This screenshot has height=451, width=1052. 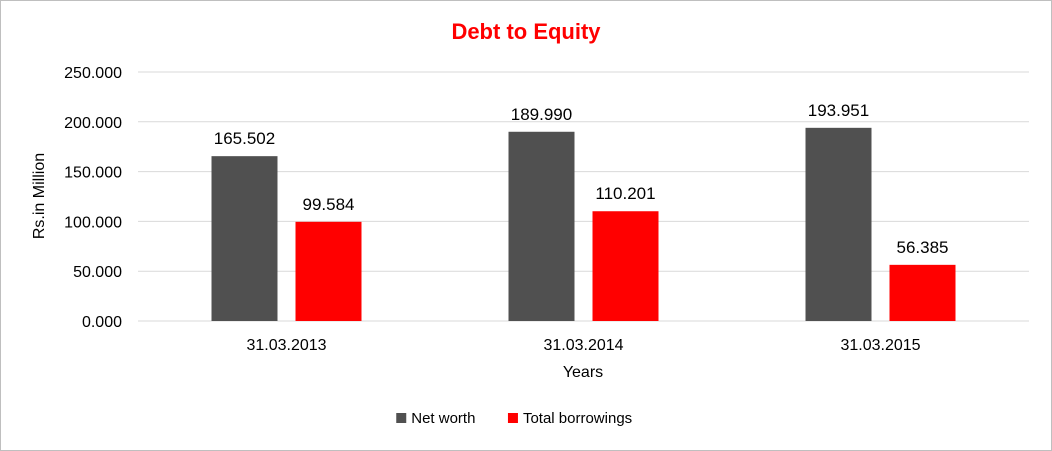 What do you see at coordinates (93, 222) in the screenshot?
I see `y-tick-label: 100.000` at bounding box center [93, 222].